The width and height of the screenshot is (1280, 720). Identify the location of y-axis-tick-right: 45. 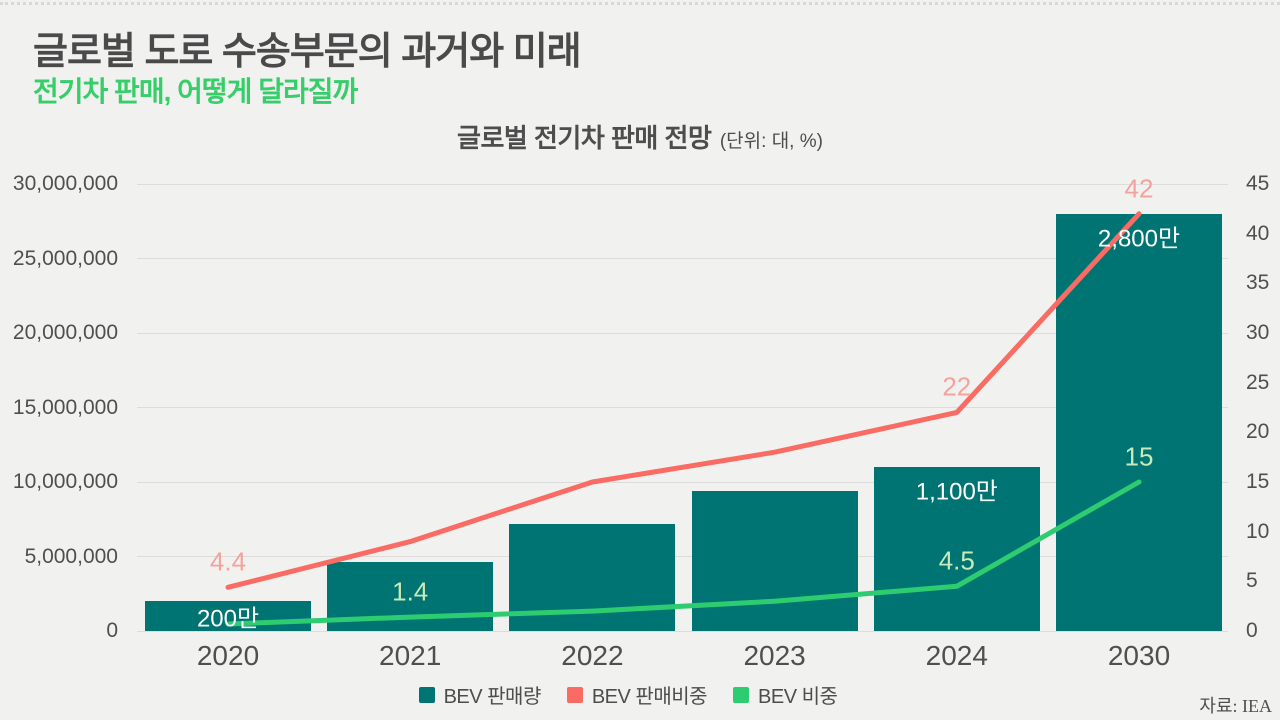
(1258, 183).